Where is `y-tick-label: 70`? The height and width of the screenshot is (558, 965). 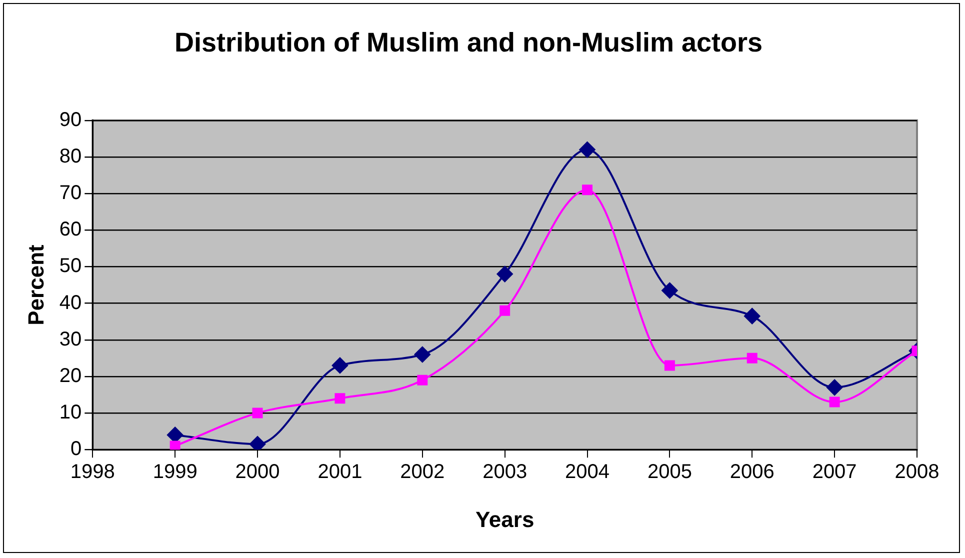
y-tick-label: 70 is located at coordinates (70, 193).